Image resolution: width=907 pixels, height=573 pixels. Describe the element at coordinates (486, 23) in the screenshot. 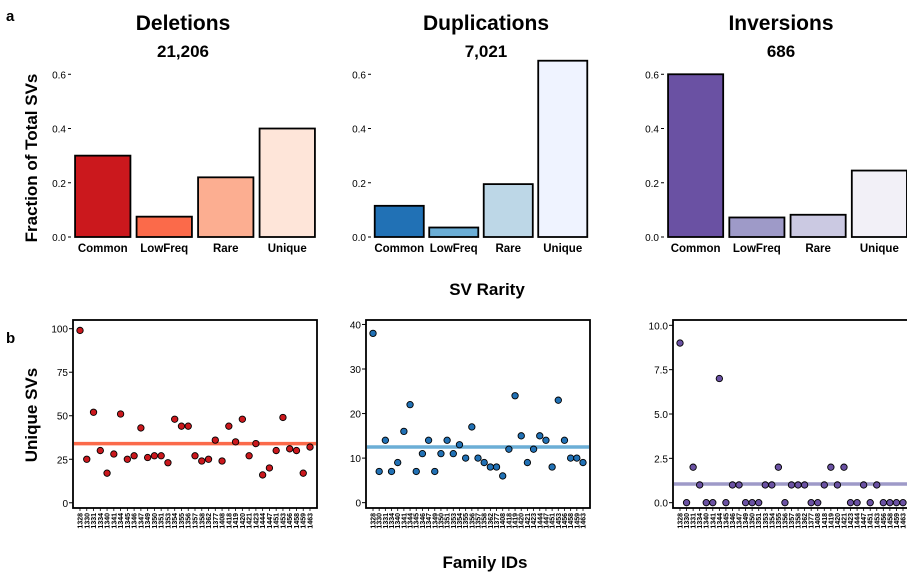

I see `chart-title-1: Duplications` at that location.